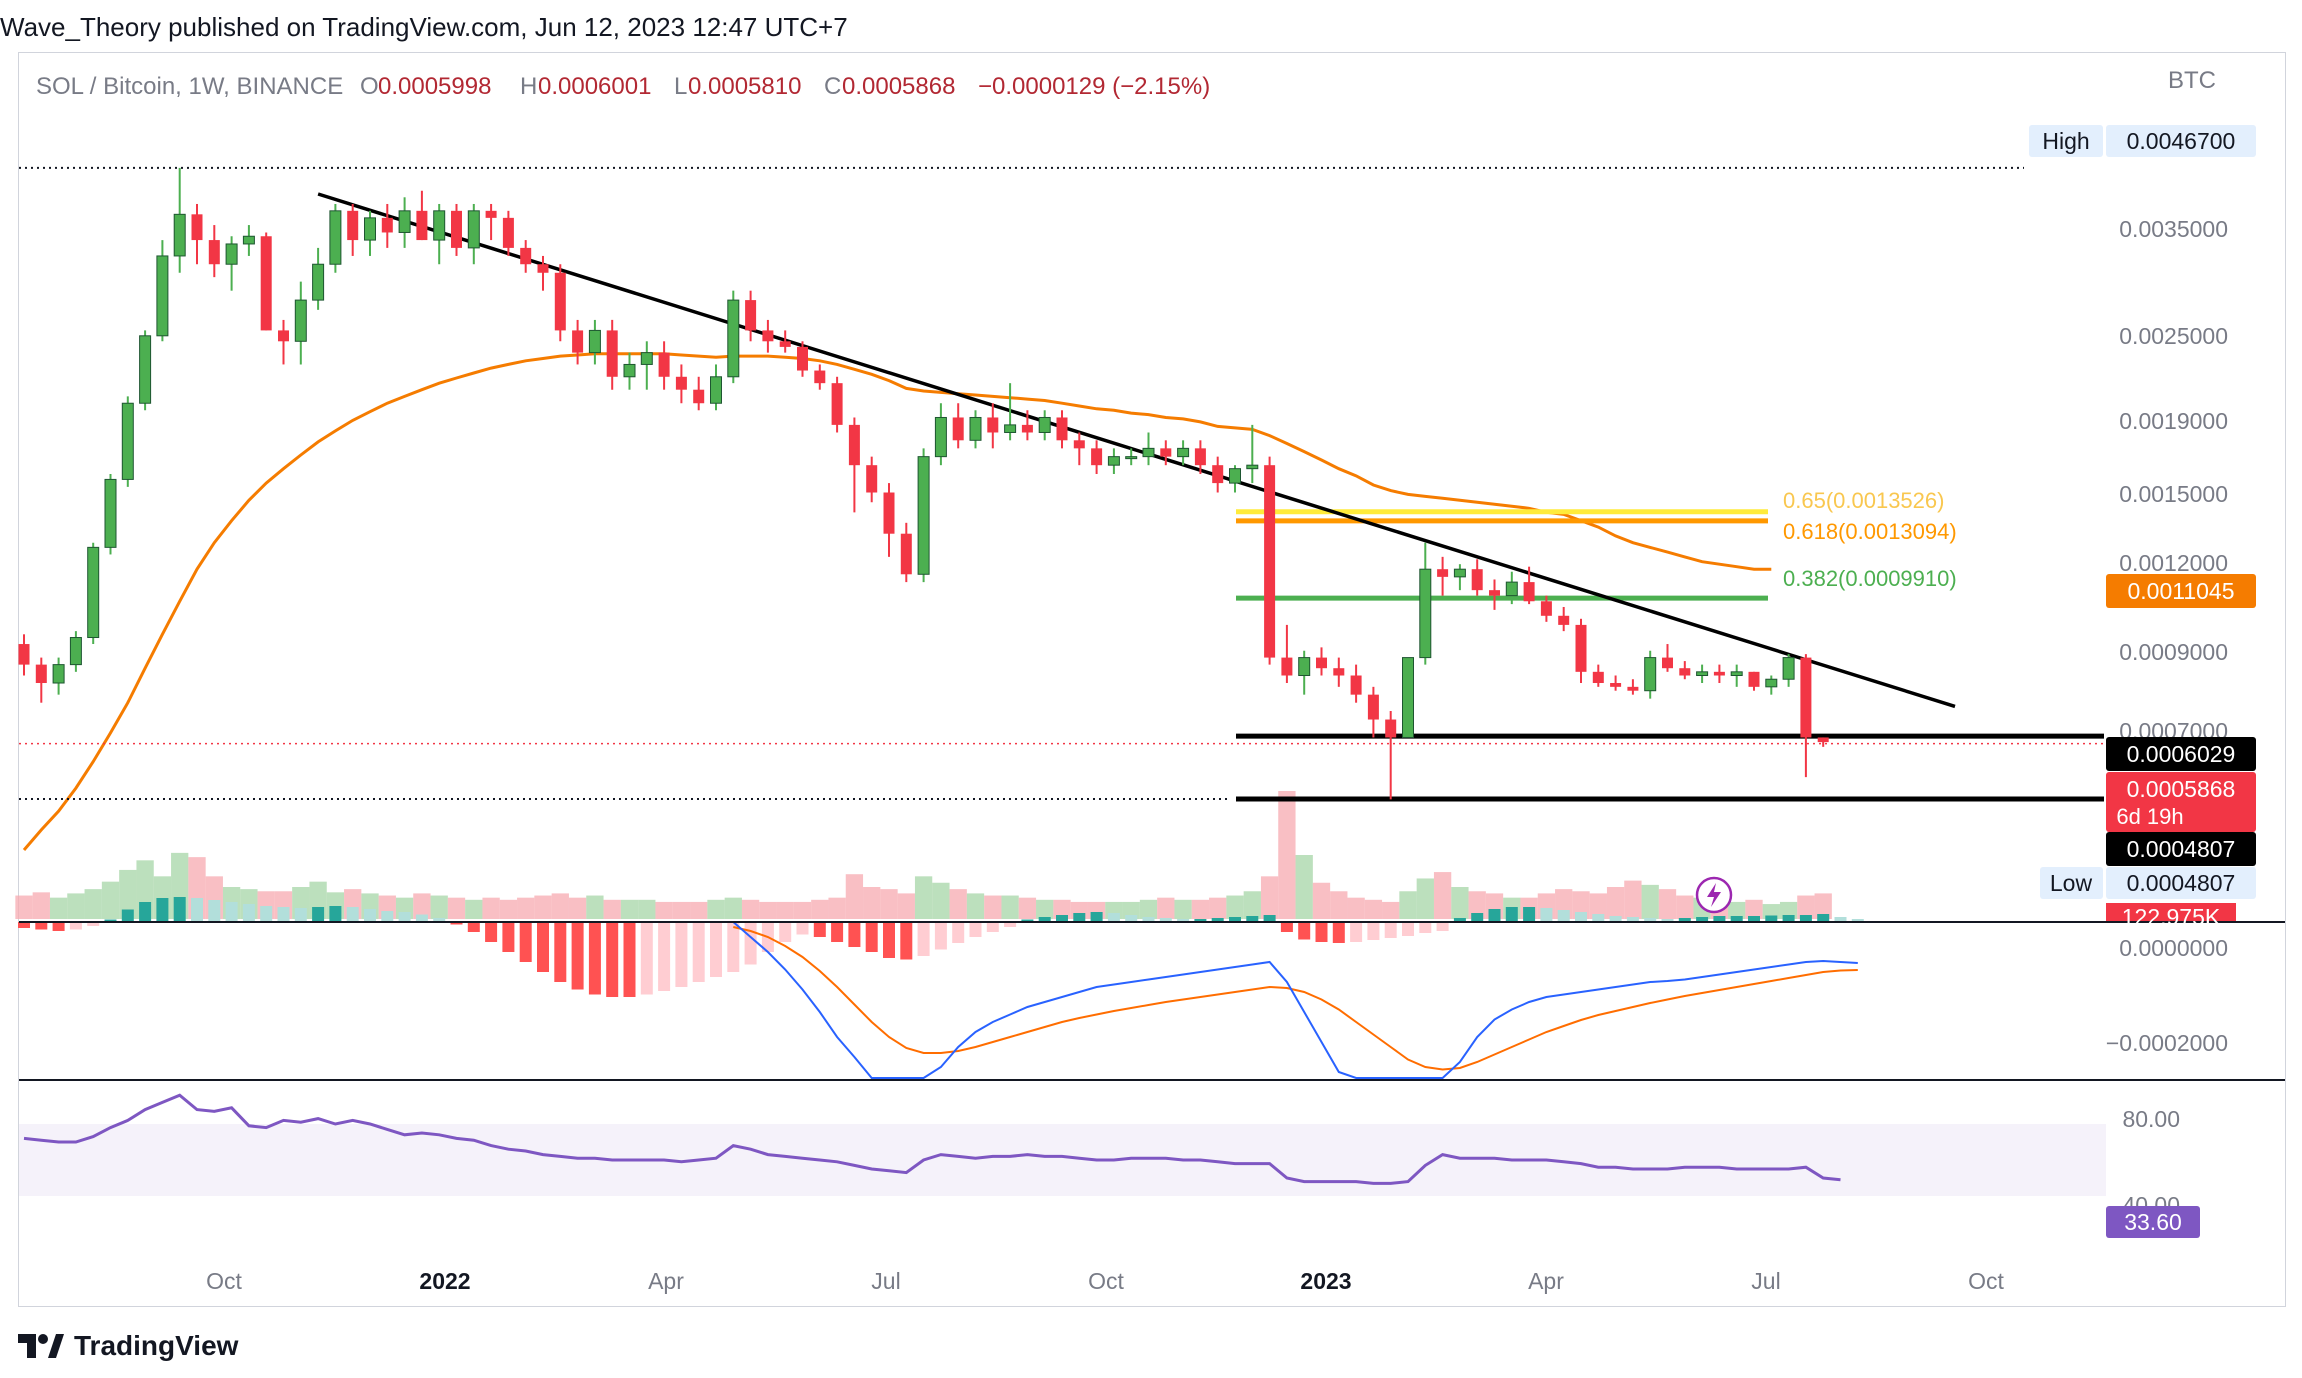  I want to click on high-label-bg, so click(2066, 141).